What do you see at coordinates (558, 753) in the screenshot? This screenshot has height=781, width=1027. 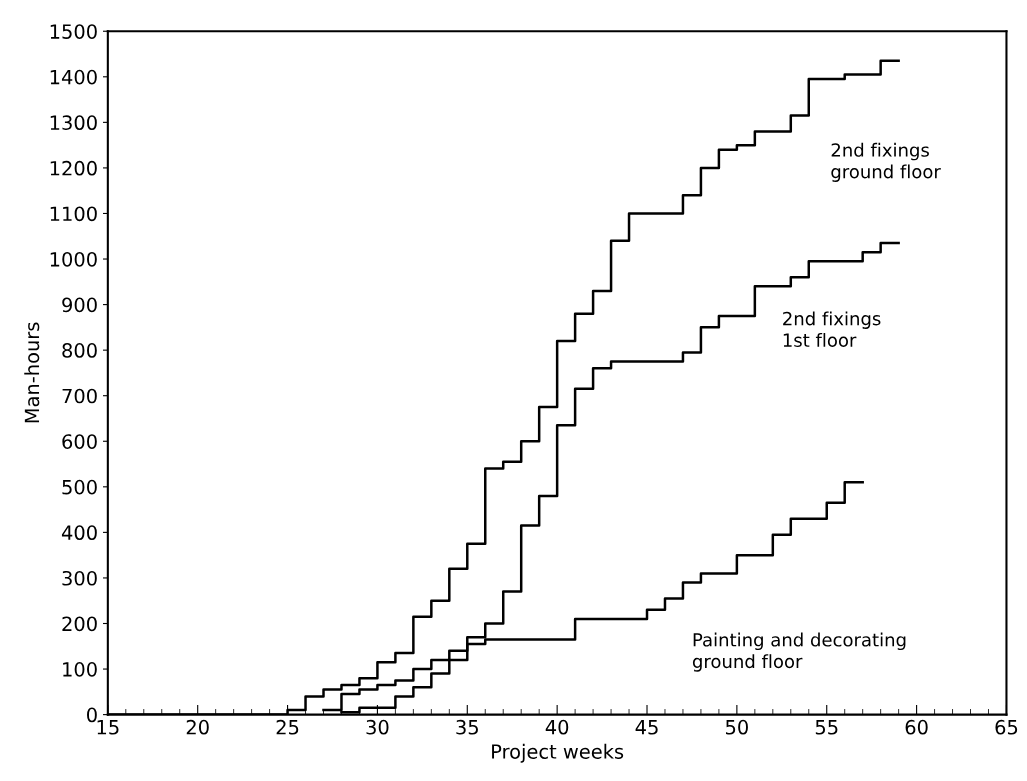 I see `x-axis-title: Project weeks` at bounding box center [558, 753].